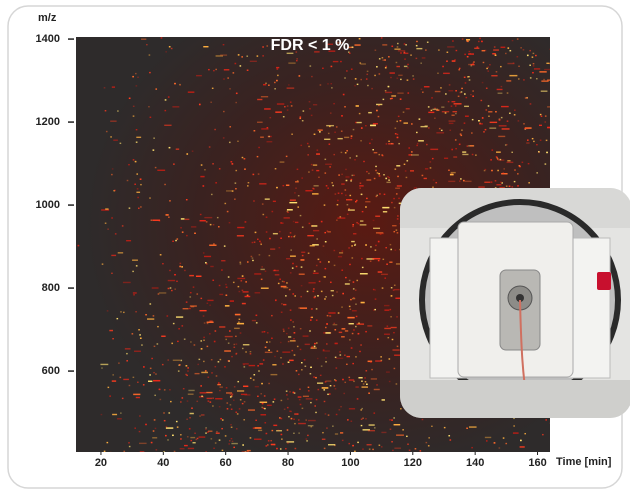 The height and width of the screenshot is (499, 630). I want to click on y-tick-label: 800, so click(51, 288).